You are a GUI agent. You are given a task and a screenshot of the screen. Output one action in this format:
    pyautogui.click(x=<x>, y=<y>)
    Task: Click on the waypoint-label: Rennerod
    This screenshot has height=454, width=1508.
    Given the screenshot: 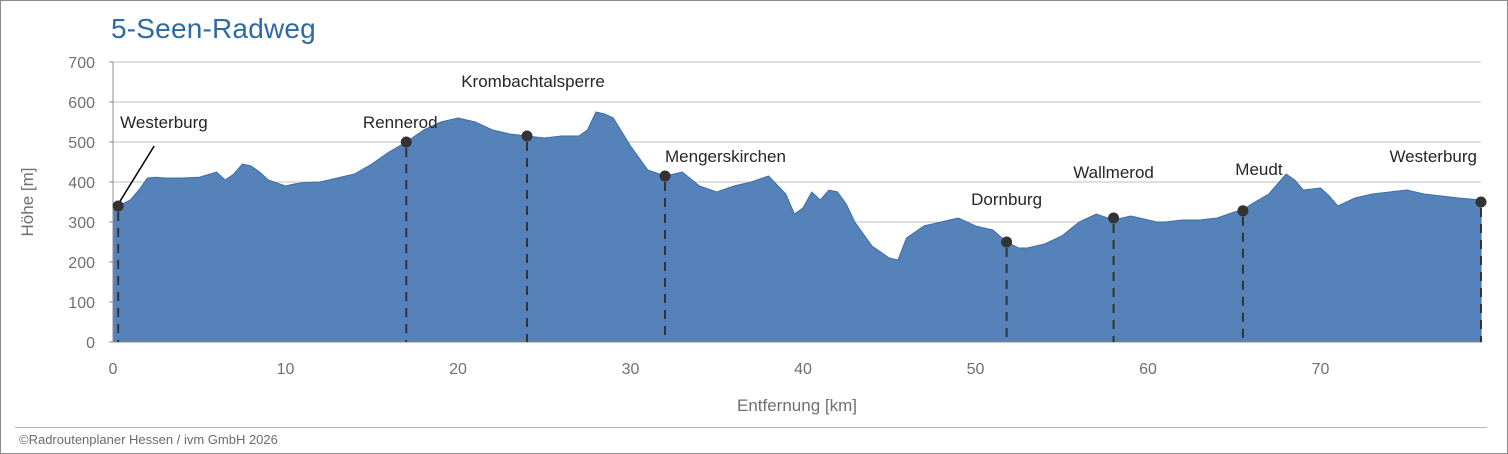 What is the action you would take?
    pyautogui.click(x=400, y=122)
    